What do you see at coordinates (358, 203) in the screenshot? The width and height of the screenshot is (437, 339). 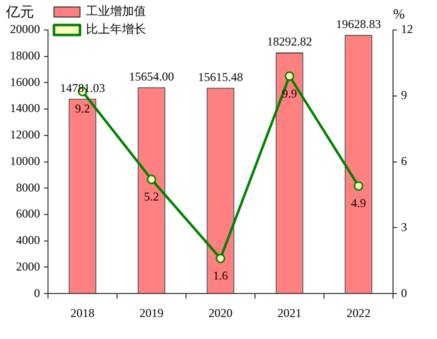 I see `data-label: 4.9` at bounding box center [358, 203].